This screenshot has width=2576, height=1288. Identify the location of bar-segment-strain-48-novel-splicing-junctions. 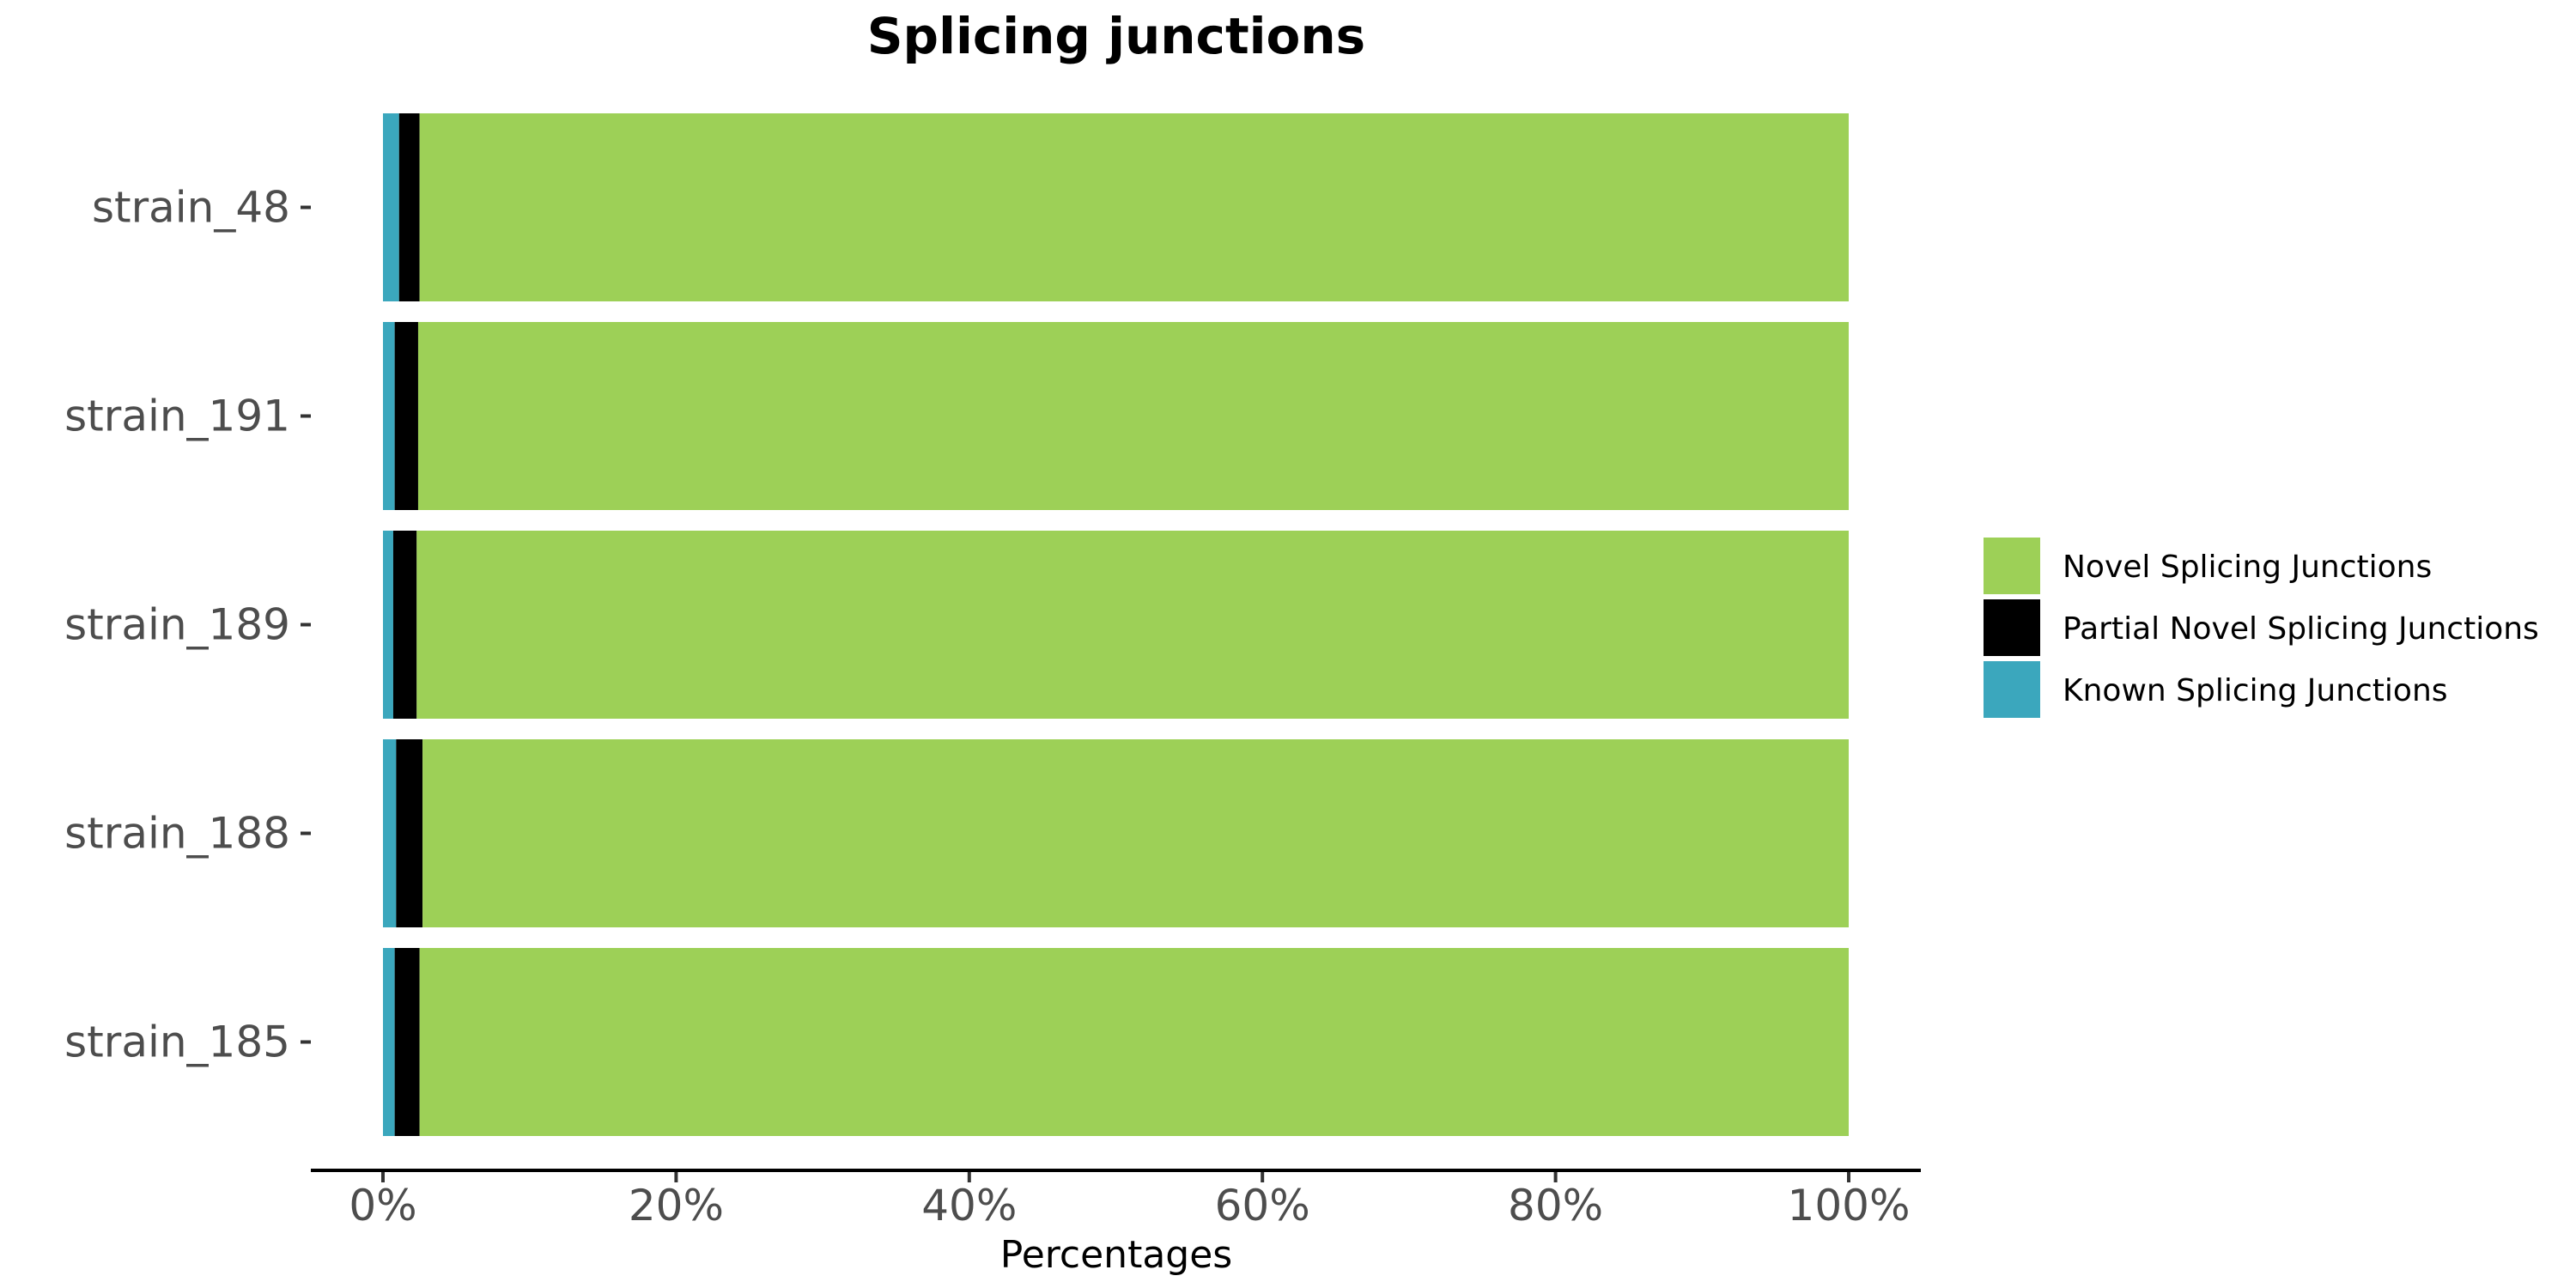
(1134, 207).